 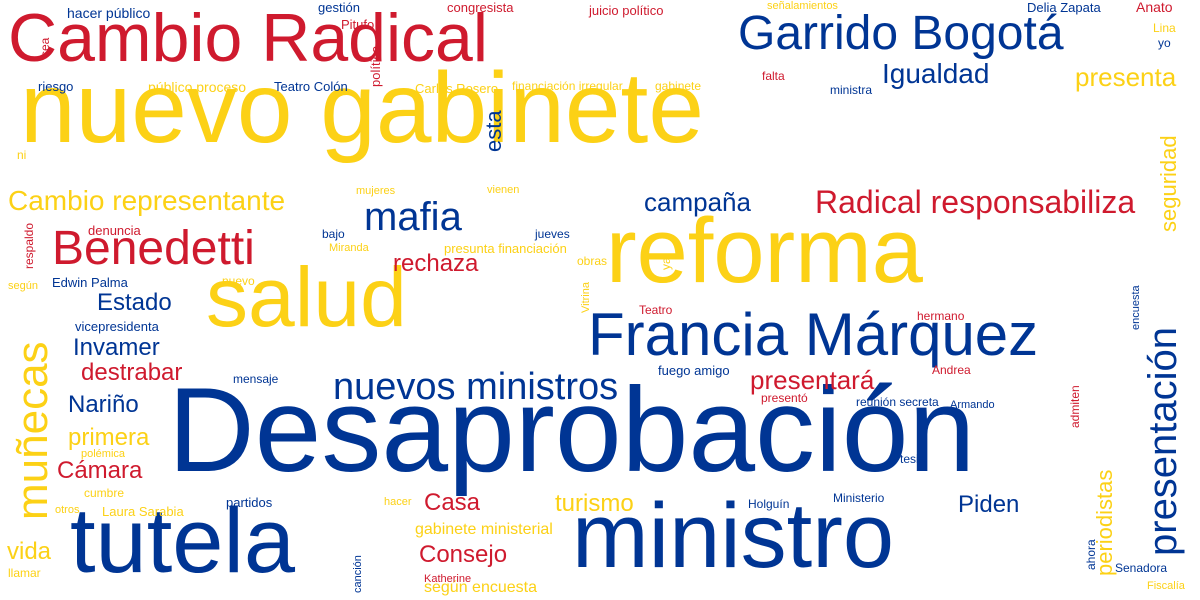 I want to click on word-77: mensaje, so click(x=256, y=379).